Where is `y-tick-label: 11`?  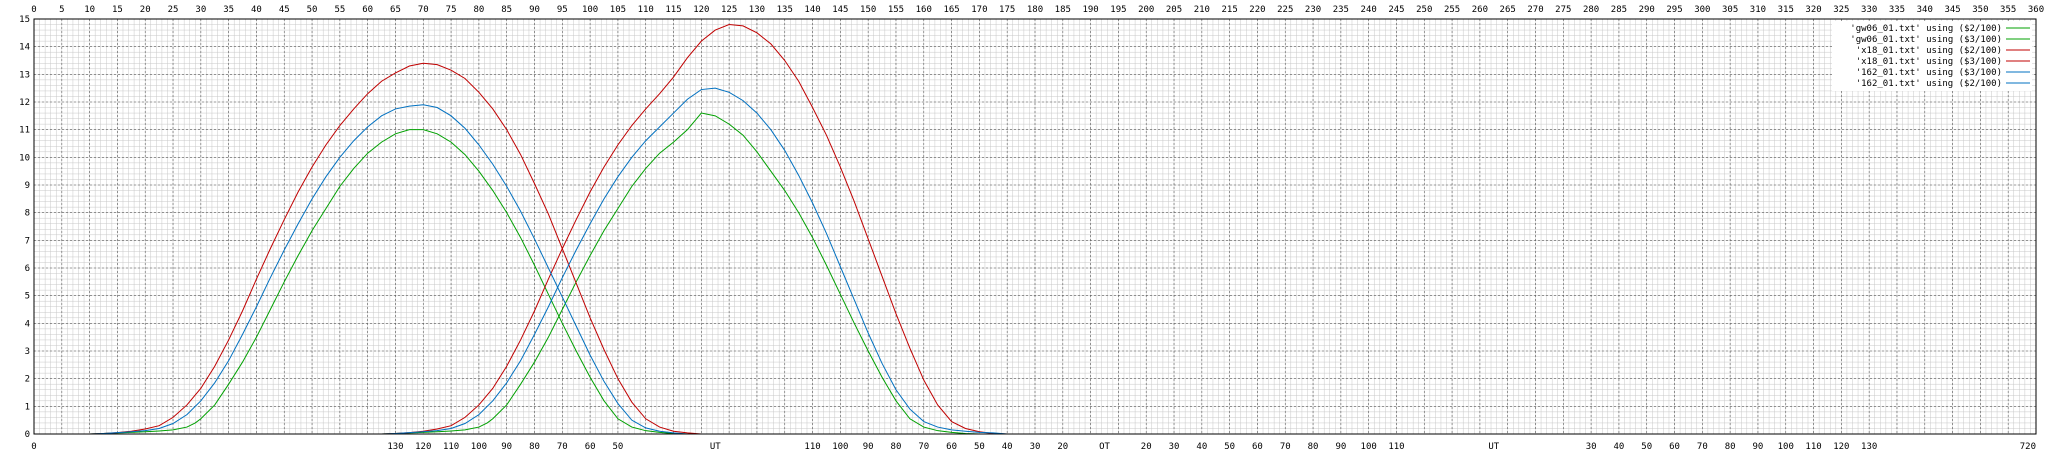
y-tick-label: 11 is located at coordinates (24, 131).